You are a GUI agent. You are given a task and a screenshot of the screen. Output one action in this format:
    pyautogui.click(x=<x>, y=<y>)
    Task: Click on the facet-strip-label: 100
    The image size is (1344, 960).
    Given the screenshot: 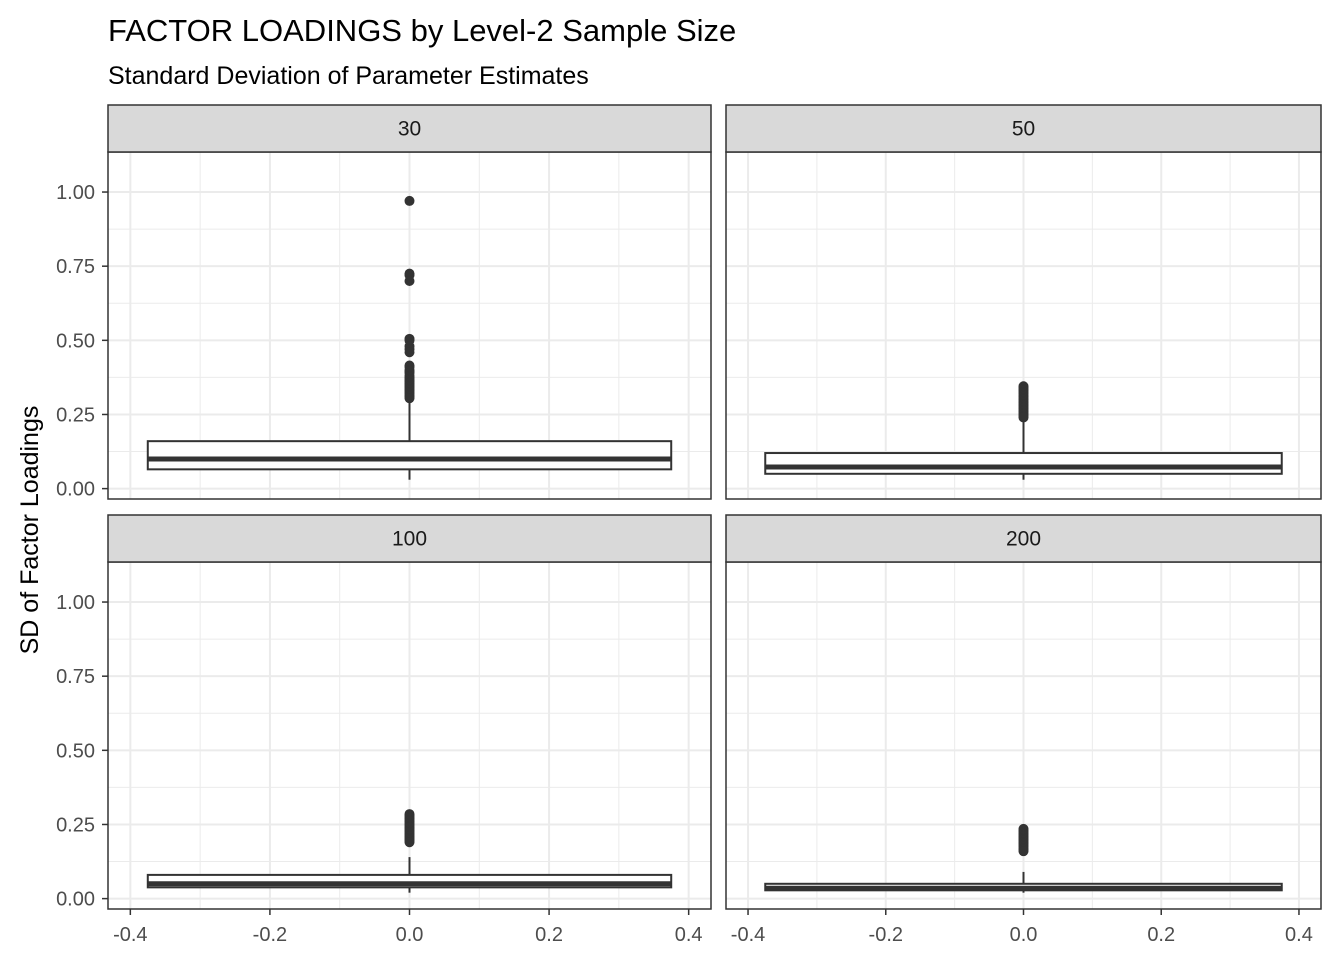 What is the action you would take?
    pyautogui.click(x=409, y=539)
    